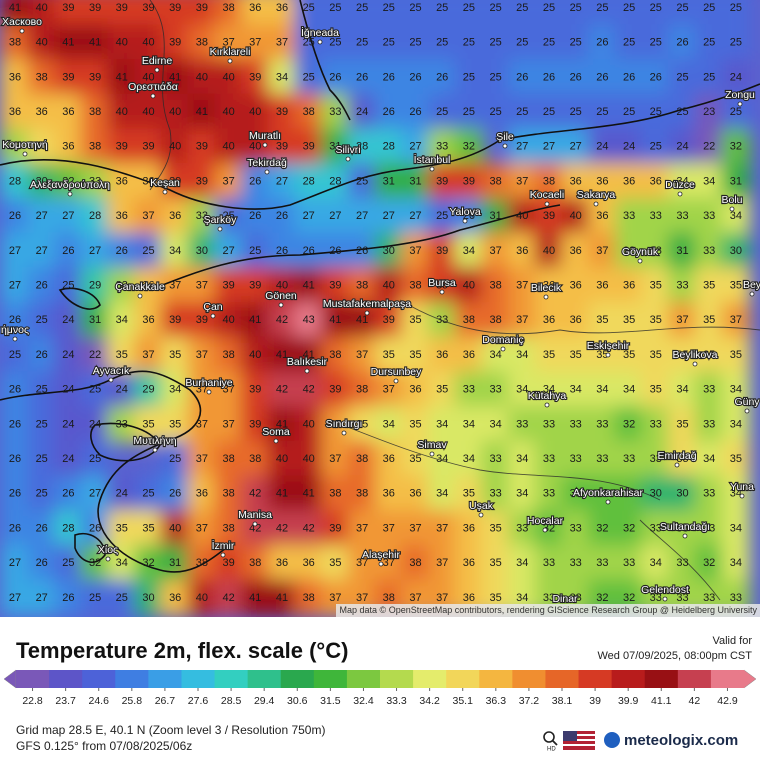  I want to click on place-label: Edirne, so click(157, 61).